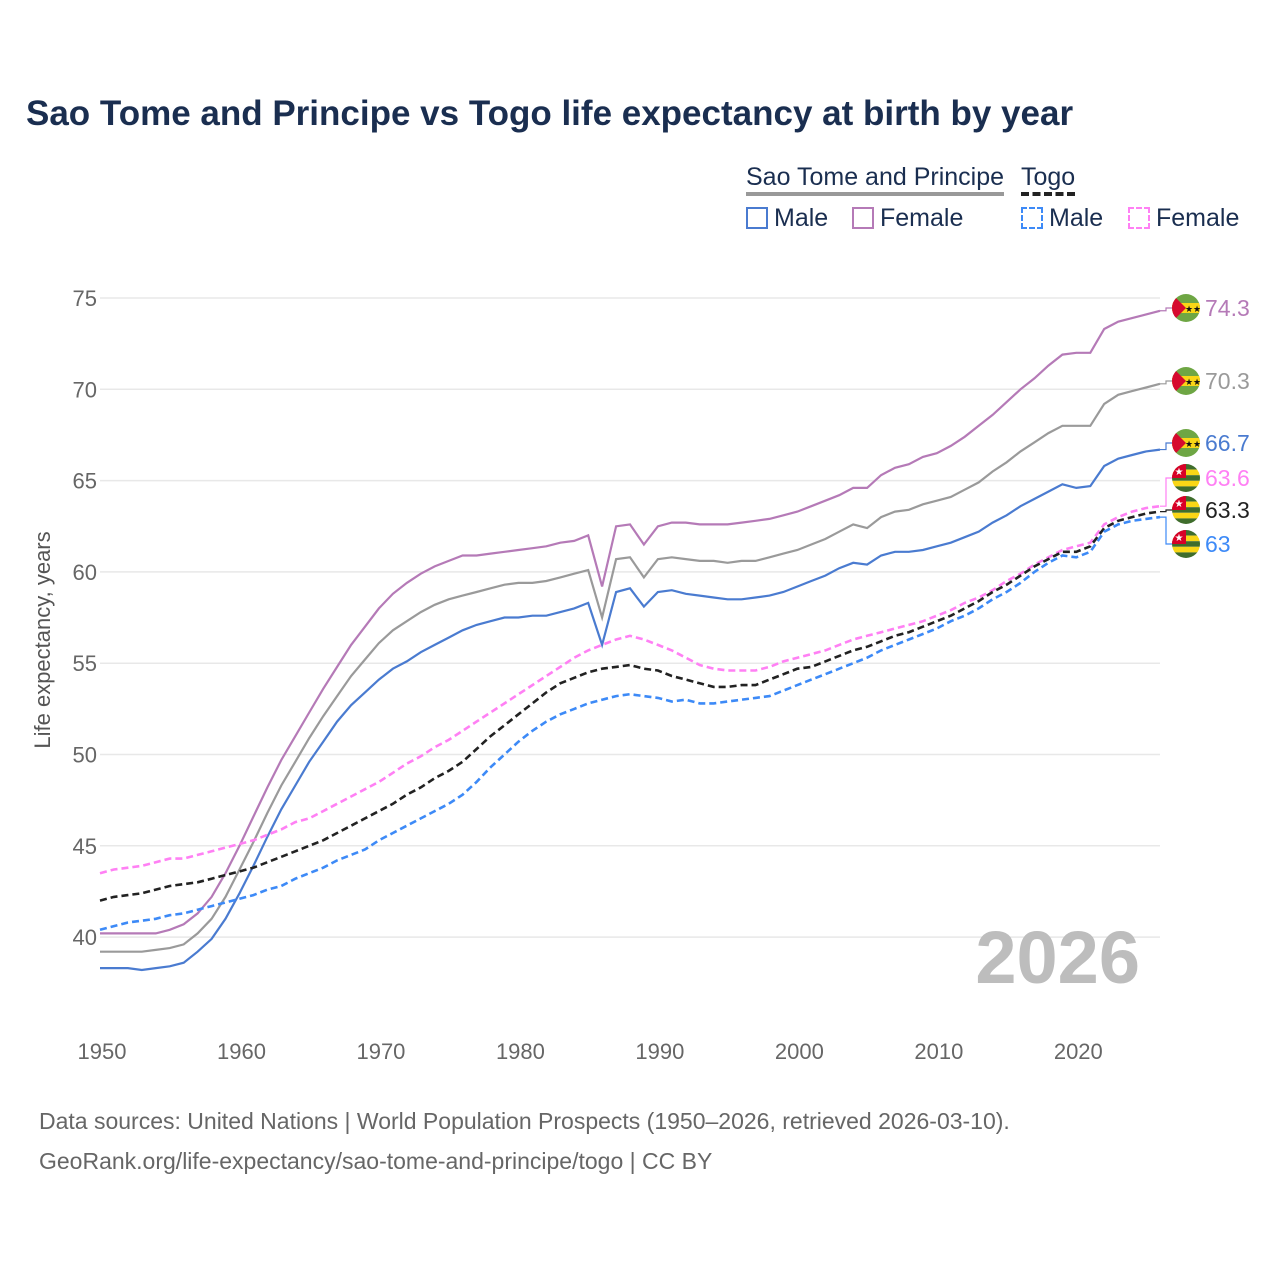  Describe the element at coordinates (1227, 381) in the screenshot. I see `end-value-label: 70.3` at that location.